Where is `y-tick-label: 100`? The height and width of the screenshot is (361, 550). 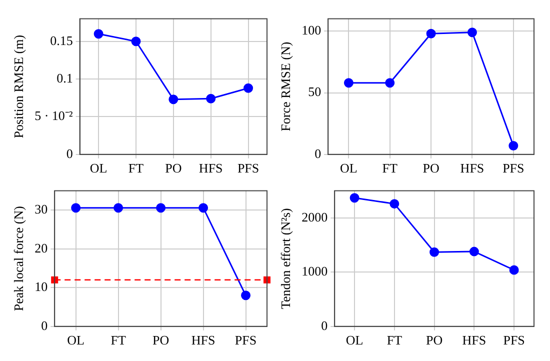
y-tick-label: 100 is located at coordinates (312, 30).